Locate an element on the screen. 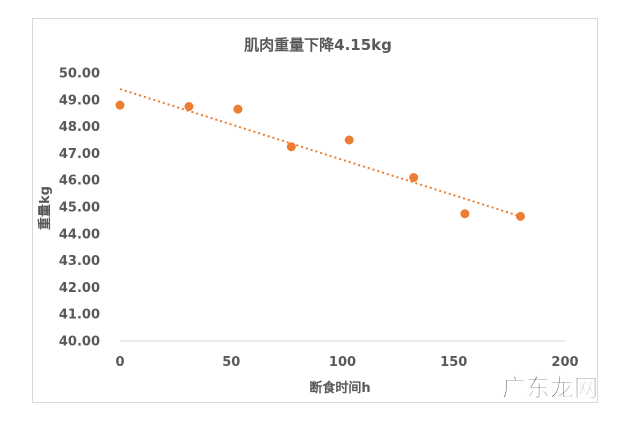 The height and width of the screenshot is (421, 634). y-tick-label: 44.00 is located at coordinates (79, 234).